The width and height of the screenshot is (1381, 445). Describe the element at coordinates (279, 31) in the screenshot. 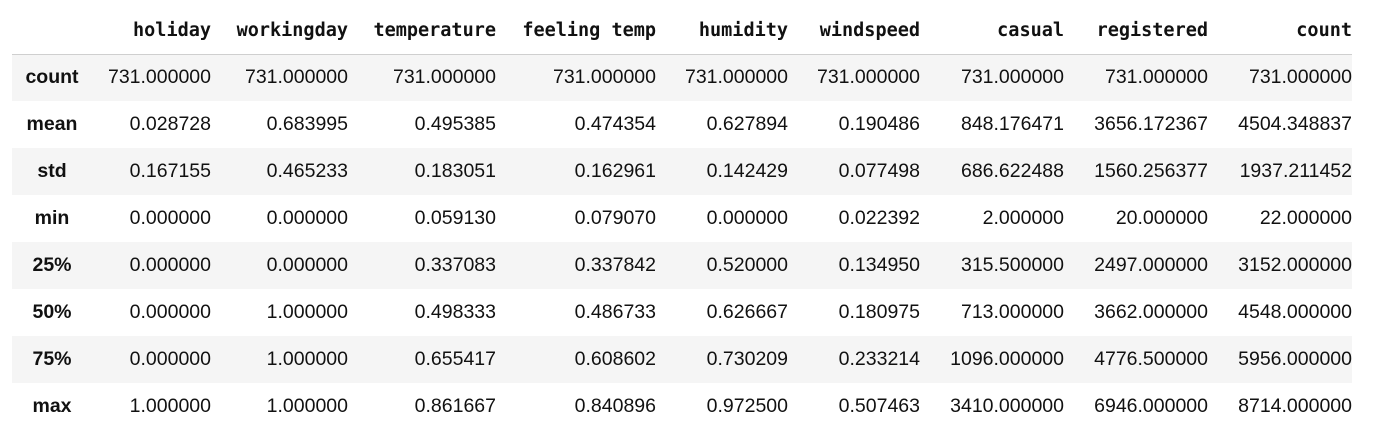

I see `column-header-workingday: workingday` at that location.